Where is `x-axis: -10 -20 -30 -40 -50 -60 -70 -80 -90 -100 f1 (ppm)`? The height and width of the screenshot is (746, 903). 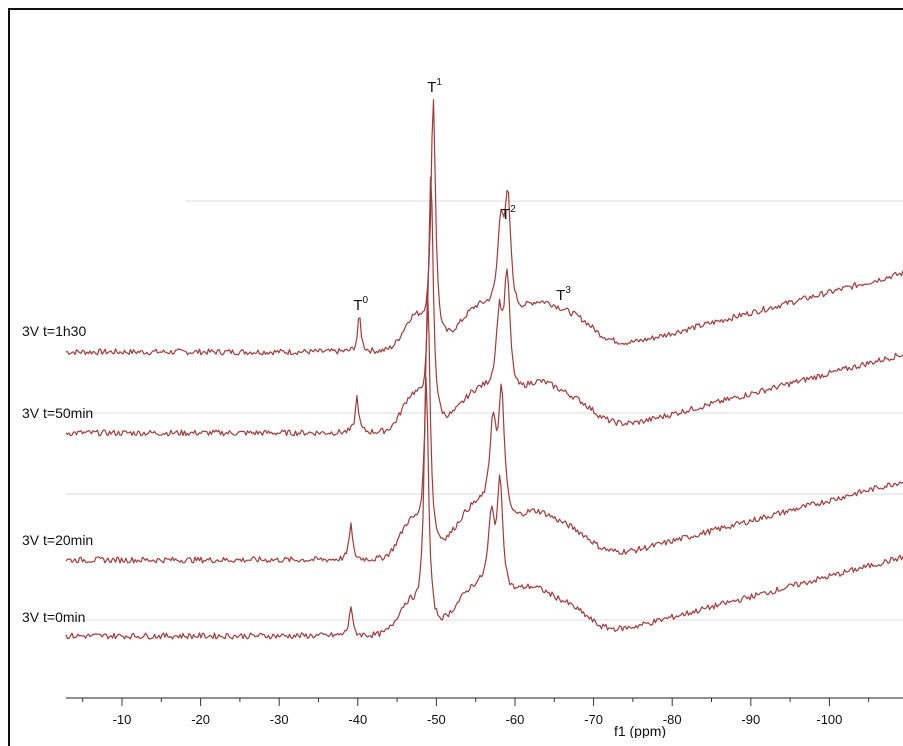
x-axis: -10 -20 -30 -40 -50 -60 -70 -80 -90 -100 f1 (ppm) is located at coordinates (484, 717).